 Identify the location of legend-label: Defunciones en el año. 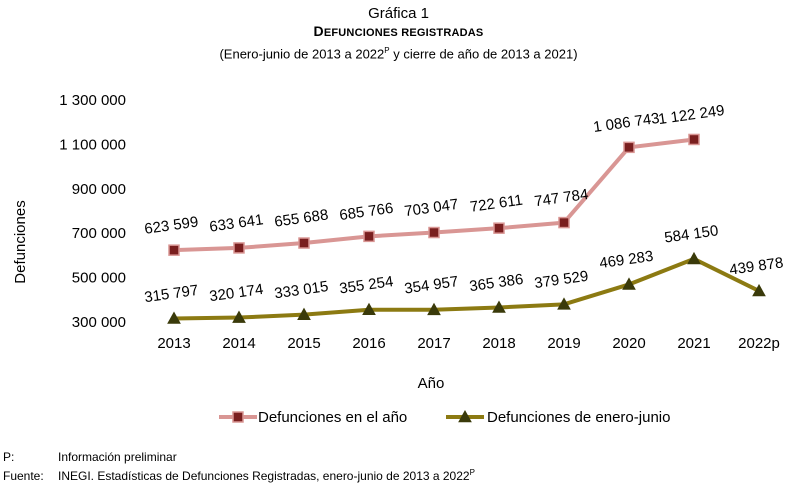
(332, 417).